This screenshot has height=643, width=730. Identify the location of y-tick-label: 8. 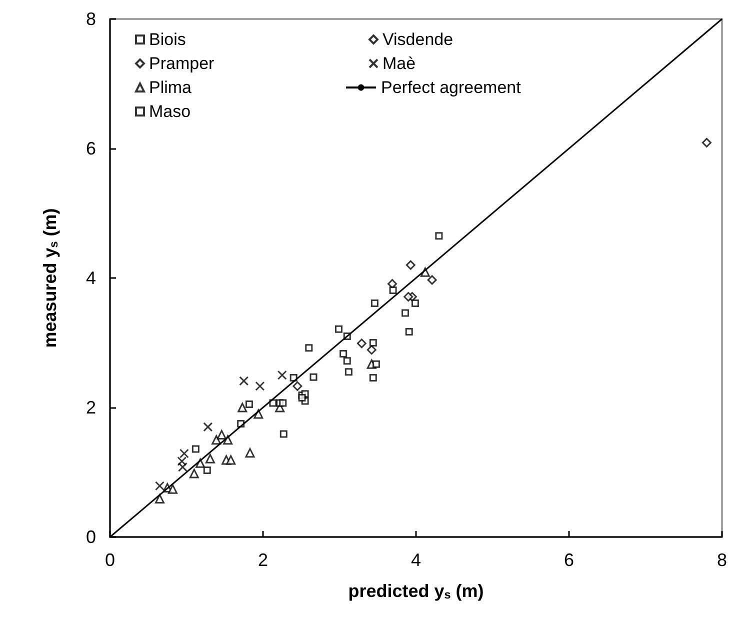
(91, 19).